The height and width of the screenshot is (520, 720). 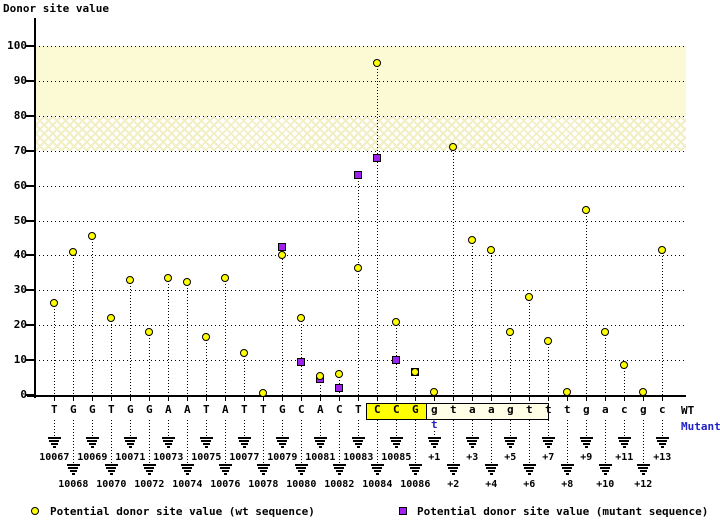 What do you see at coordinates (457, 411) in the screenshot?
I see `donor-site-box` at bounding box center [457, 411].